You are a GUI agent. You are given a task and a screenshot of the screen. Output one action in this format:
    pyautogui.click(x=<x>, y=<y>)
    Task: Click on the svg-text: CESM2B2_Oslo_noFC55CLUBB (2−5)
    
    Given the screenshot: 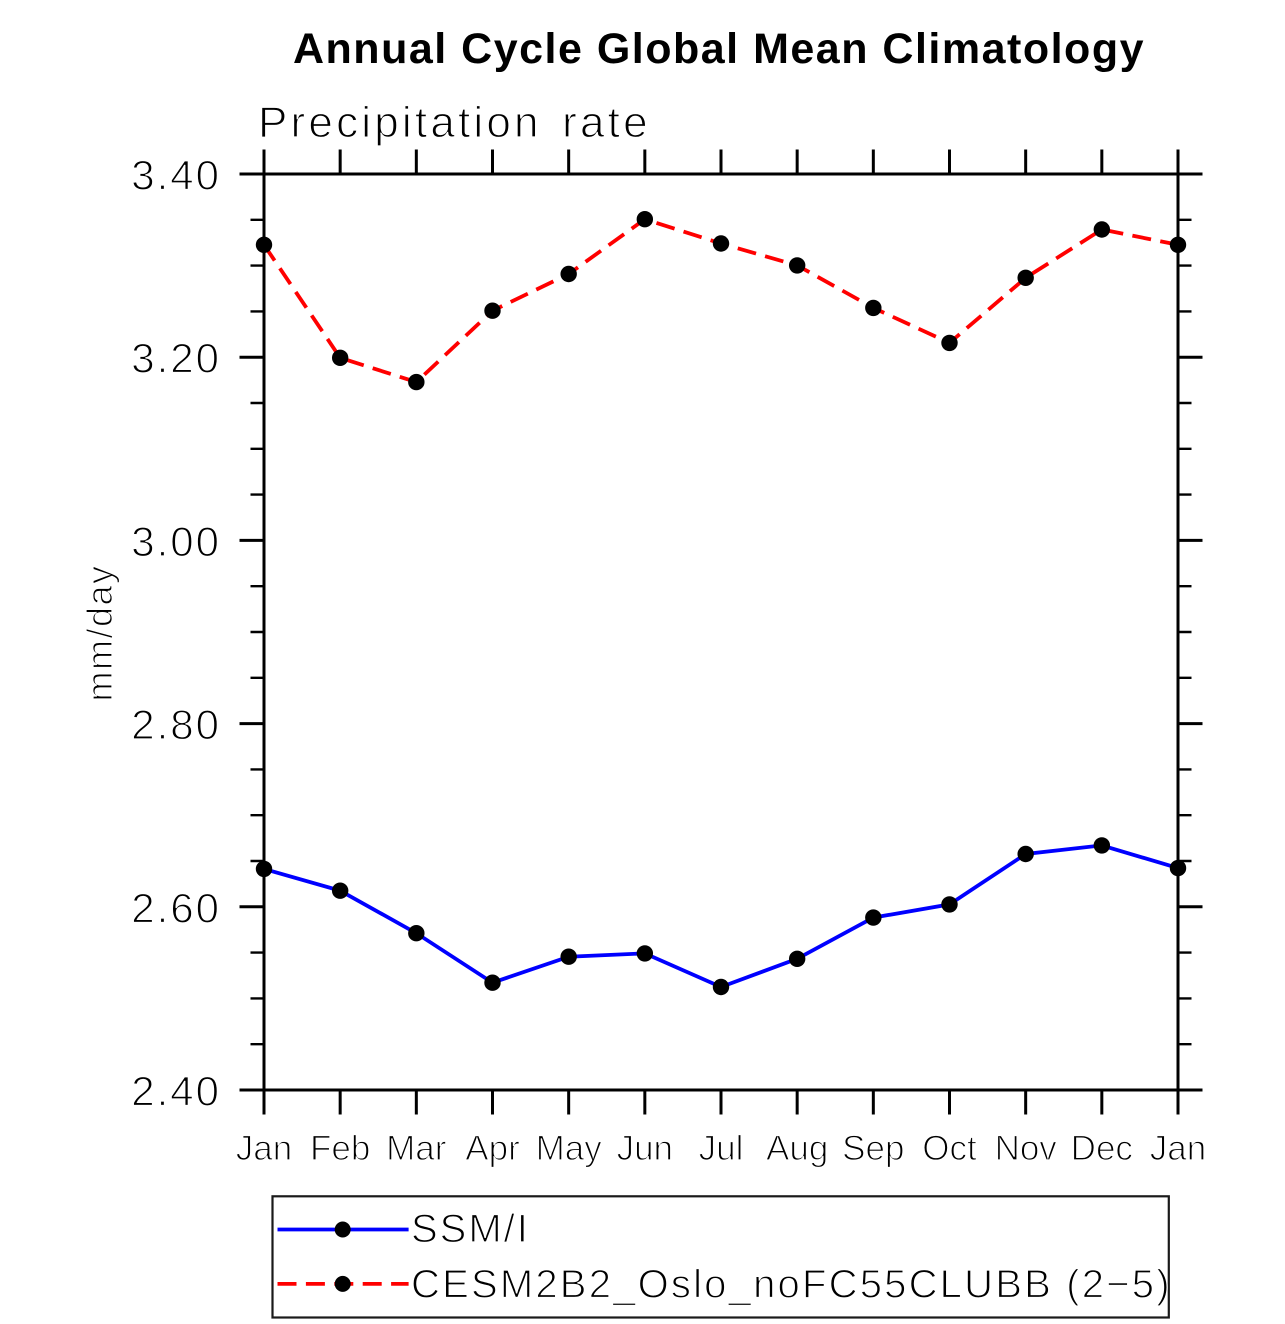 What is the action you would take?
    pyautogui.click(x=791, y=1284)
    